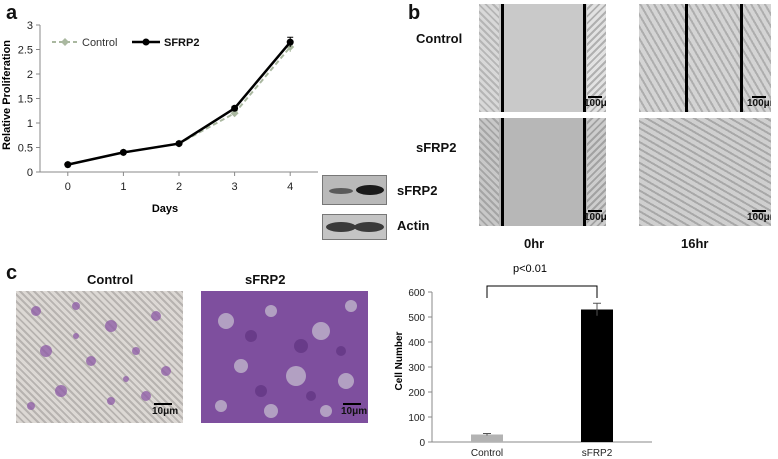 The height and width of the screenshot is (459, 778). What do you see at coordinates (416, 318) in the screenshot?
I see `y-tick-label: 500` at bounding box center [416, 318].